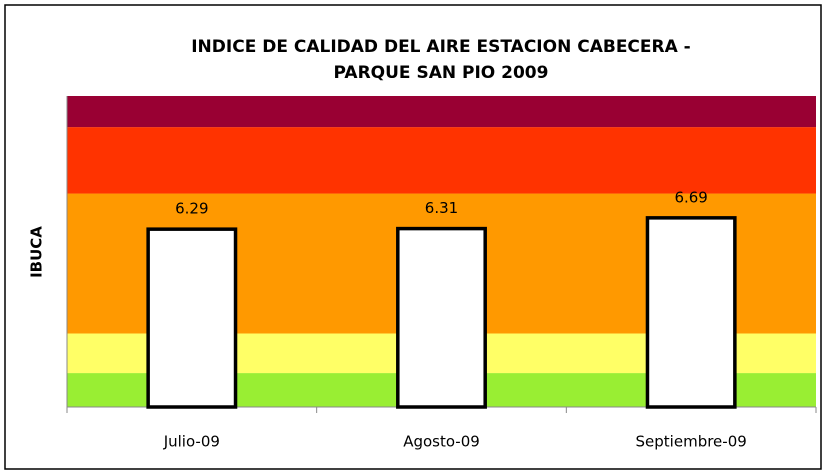 The width and height of the screenshot is (827, 475). Describe the element at coordinates (37, 252) in the screenshot. I see `y-axis-label: IBUCA` at that location.